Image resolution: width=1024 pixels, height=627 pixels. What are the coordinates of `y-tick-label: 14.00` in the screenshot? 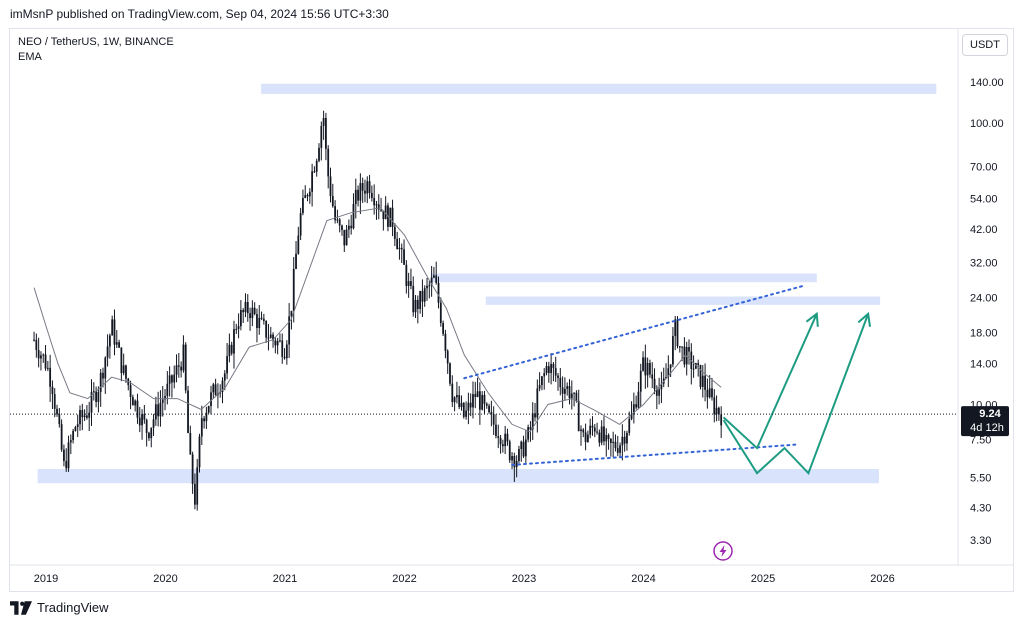 It's located at (984, 364).